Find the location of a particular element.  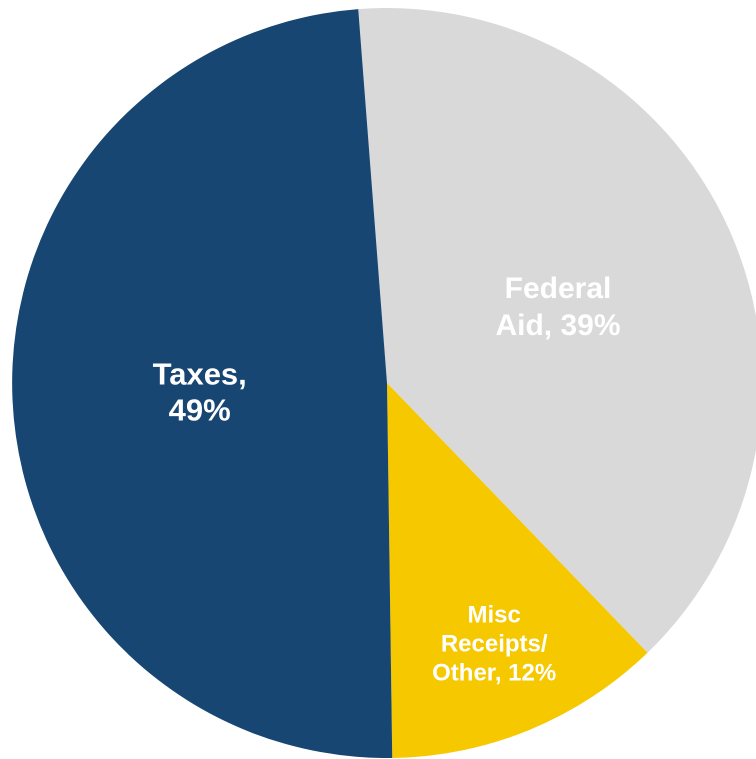

pie-label-line: Receipts/ is located at coordinates (494, 643).